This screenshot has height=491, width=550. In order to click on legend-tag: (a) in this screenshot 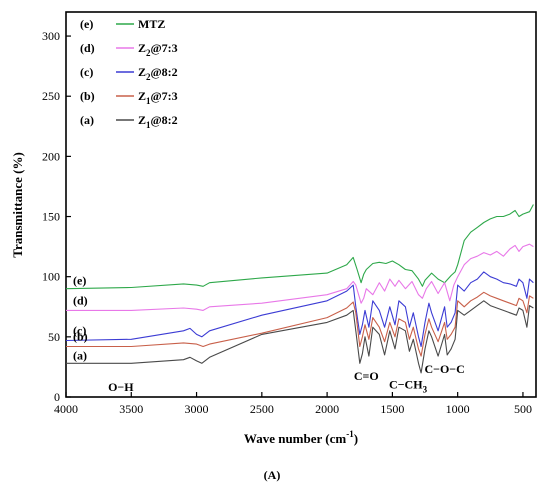, I will do `click(87, 120)`.